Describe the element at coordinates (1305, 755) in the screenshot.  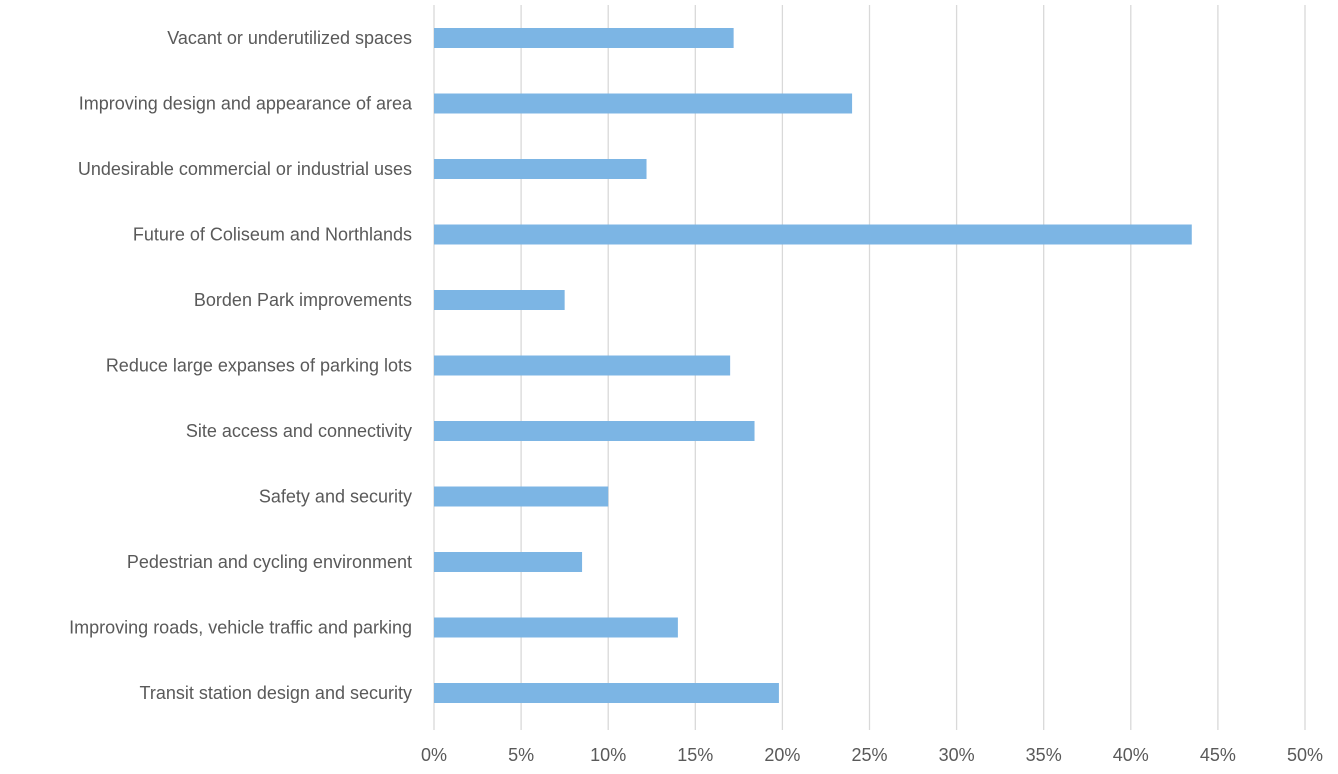
I see `x-tick-label: 50%` at that location.